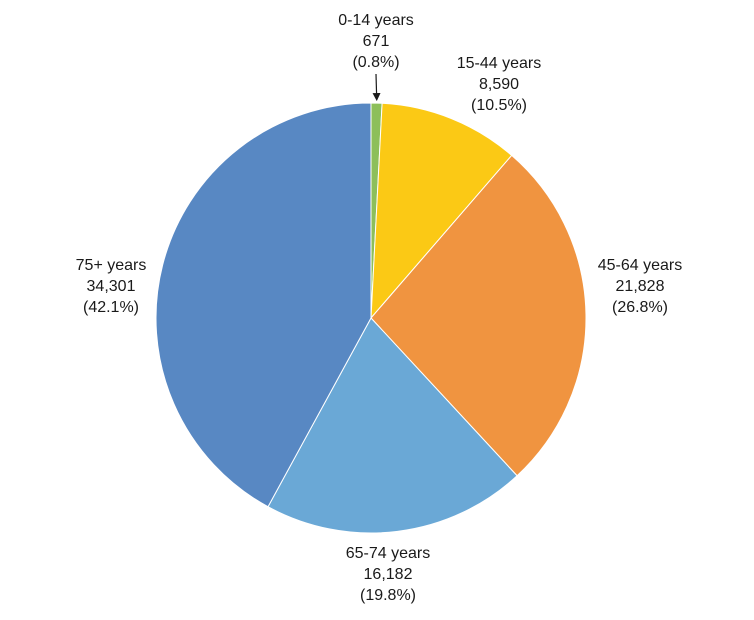  What do you see at coordinates (499, 105) in the screenshot?
I see `data-label-percent: (10.5%)` at bounding box center [499, 105].